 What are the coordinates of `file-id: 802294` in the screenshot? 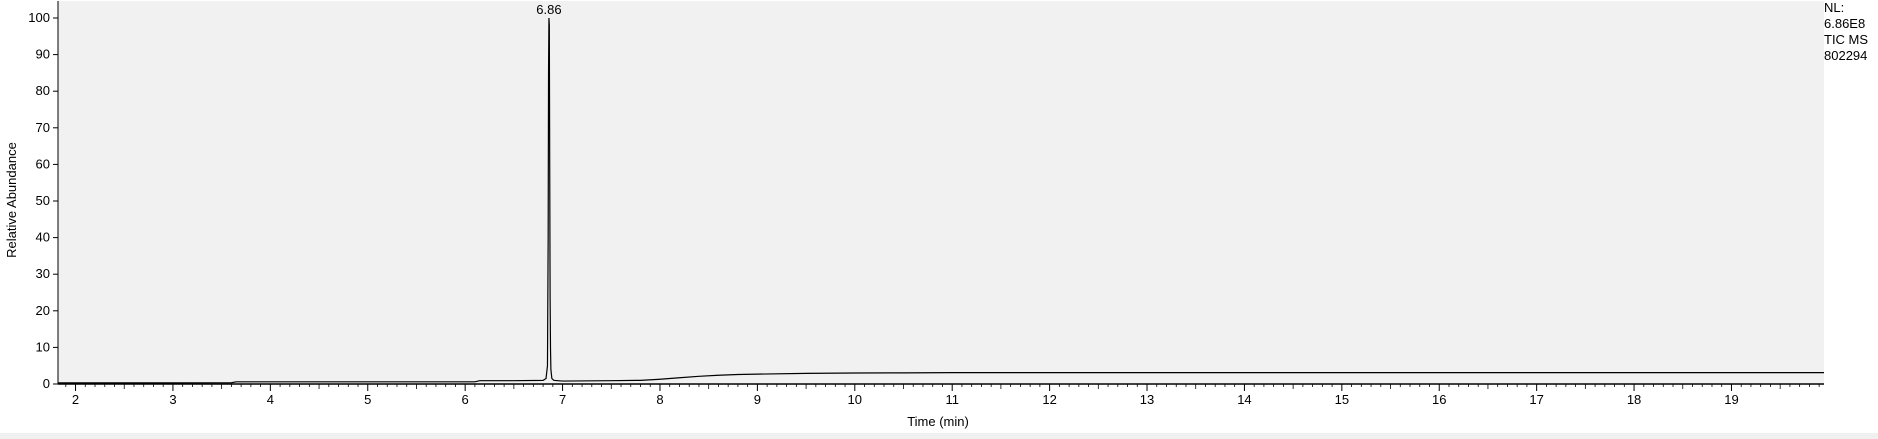 It's located at (1846, 55).